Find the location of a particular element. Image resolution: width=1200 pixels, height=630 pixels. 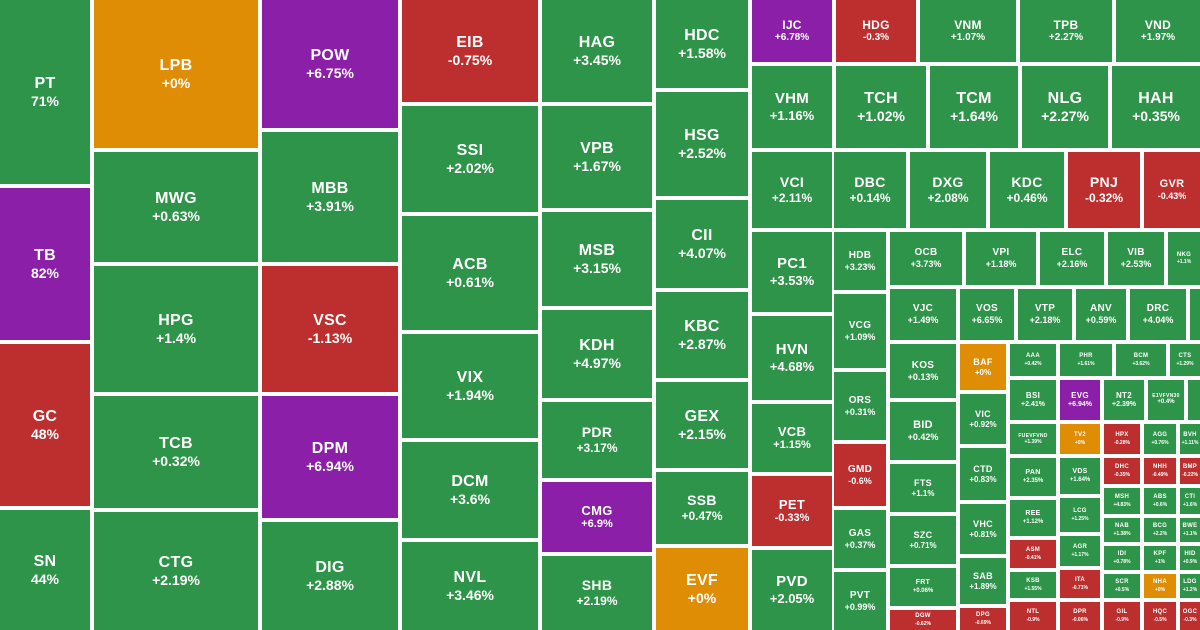

treemap-tile-bid: BID +0.42% is located at coordinates (923, 431).